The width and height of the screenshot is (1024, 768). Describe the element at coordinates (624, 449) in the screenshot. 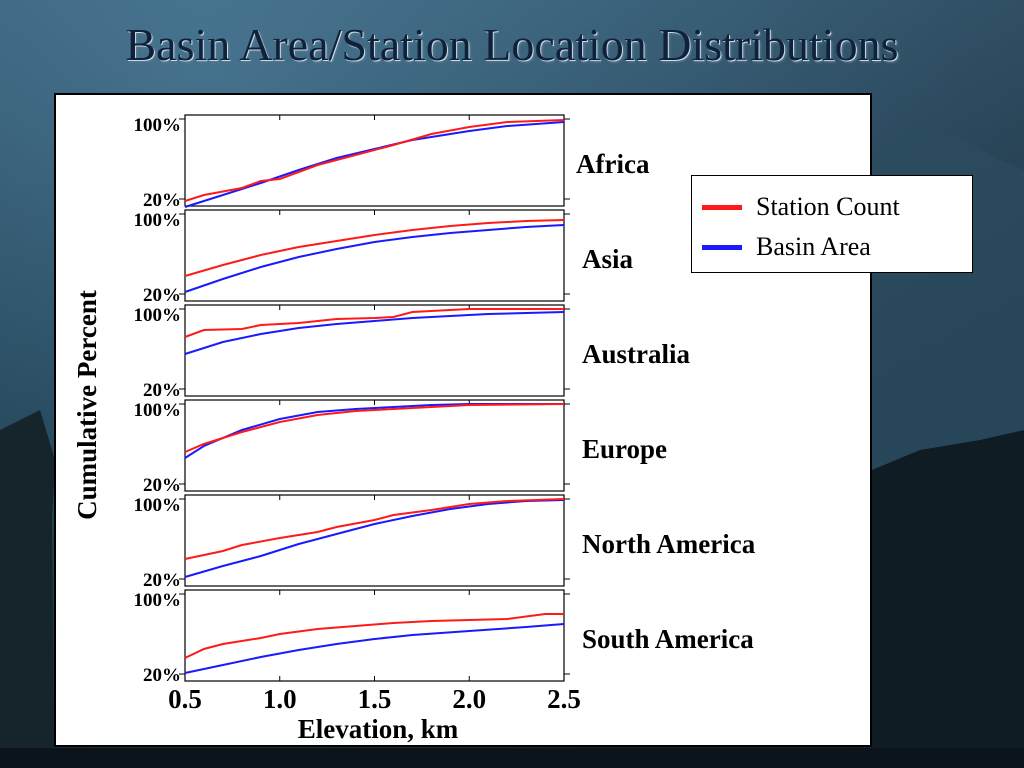

I see `region-label-europe: Europe` at that location.